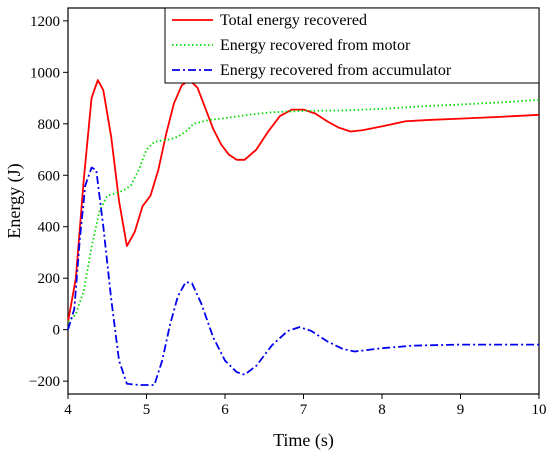  Describe the element at coordinates (382, 410) in the screenshot. I see `x-tick-label: 8` at that location.